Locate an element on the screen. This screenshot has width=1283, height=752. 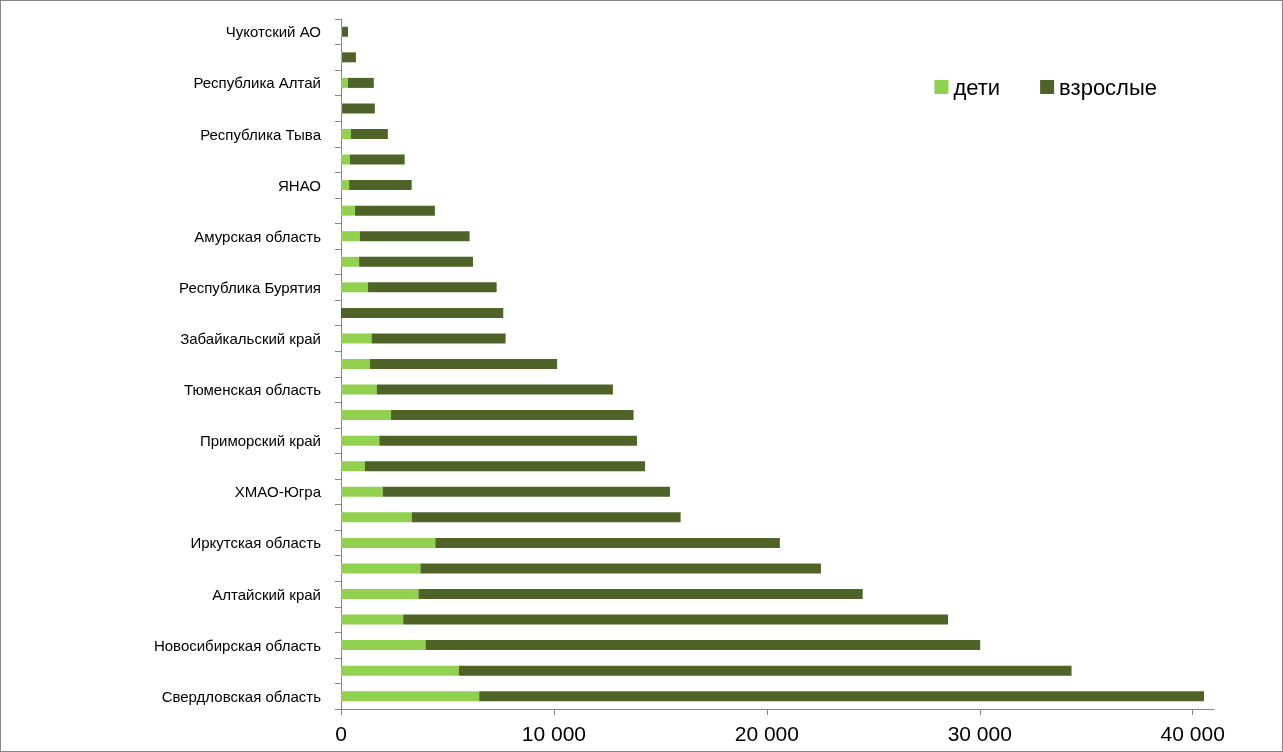
y-tick-label: Новосибирская область is located at coordinates (237, 645).